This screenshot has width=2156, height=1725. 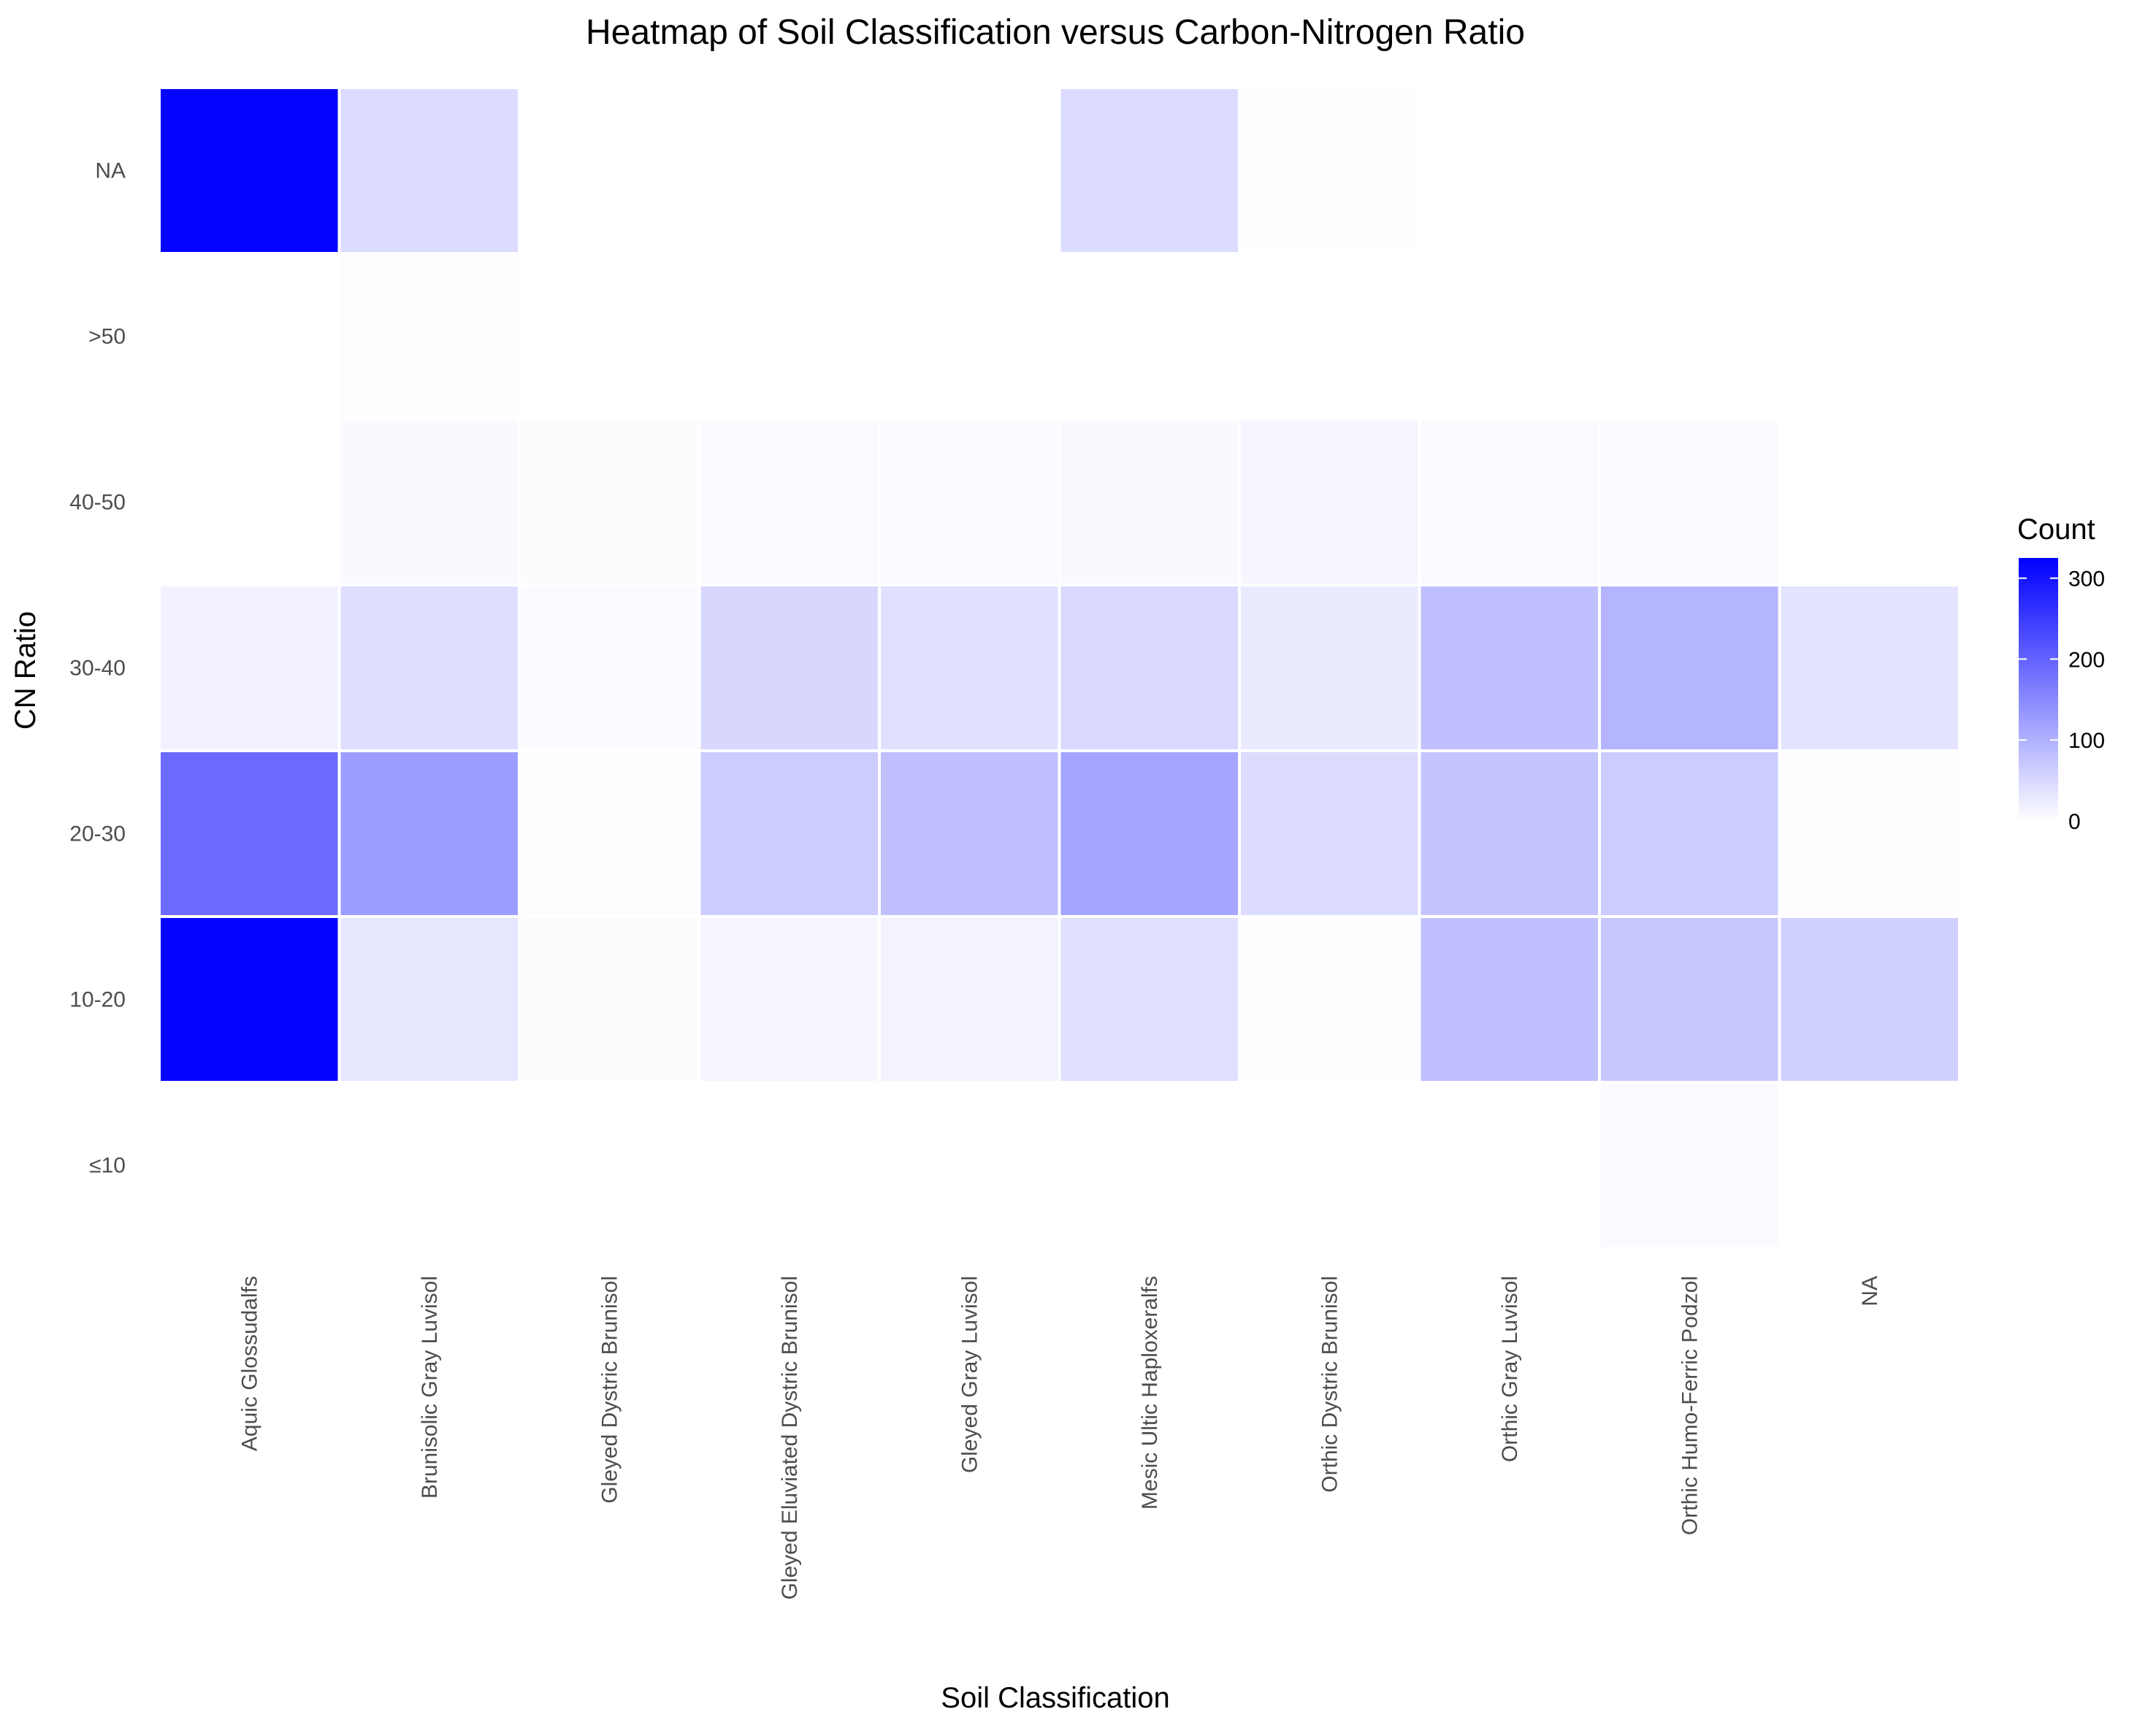 What do you see at coordinates (1870, 1291) in the screenshot?
I see `x-tick-label-na: NA` at bounding box center [1870, 1291].